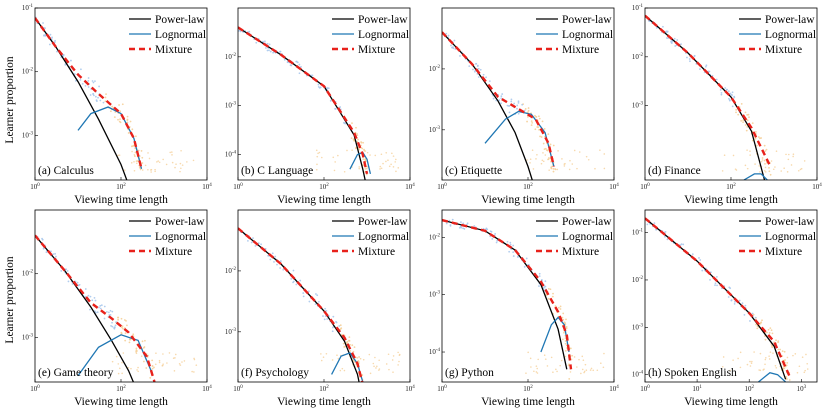 The image size is (830, 416). Describe the element at coordinates (299, 304) in the screenshot. I see `series-line-powerlaw` at that location.